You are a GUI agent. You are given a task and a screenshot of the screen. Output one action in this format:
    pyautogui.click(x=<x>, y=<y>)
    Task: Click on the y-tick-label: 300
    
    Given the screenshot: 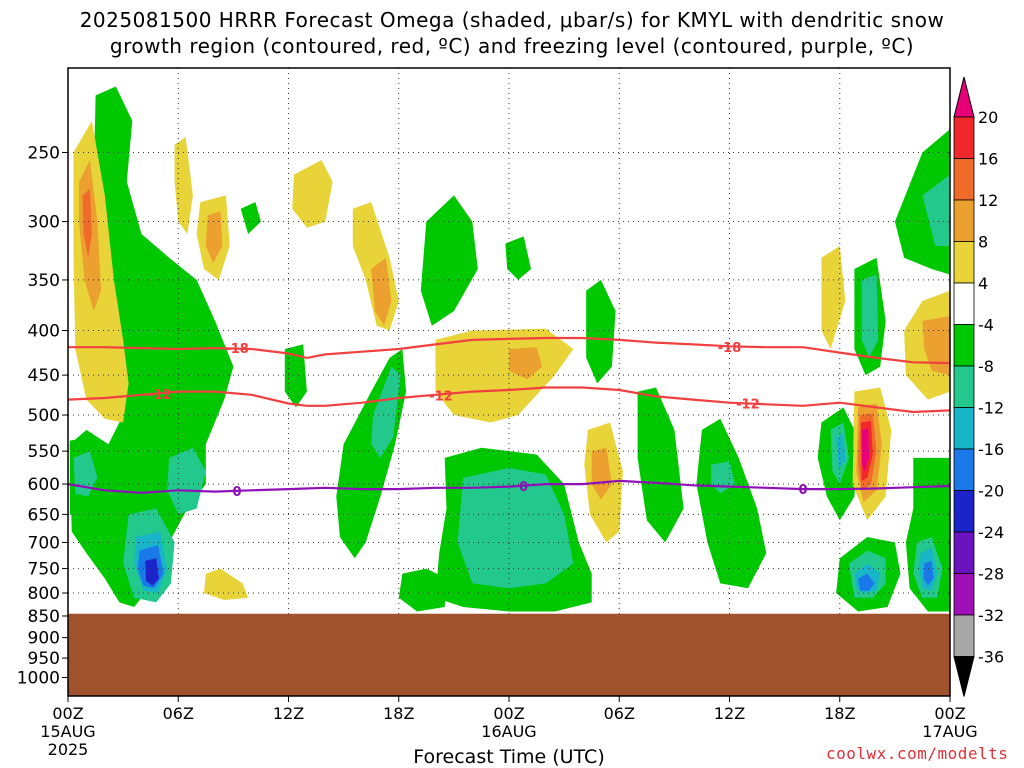 What is the action you would take?
    pyautogui.click(x=44, y=223)
    